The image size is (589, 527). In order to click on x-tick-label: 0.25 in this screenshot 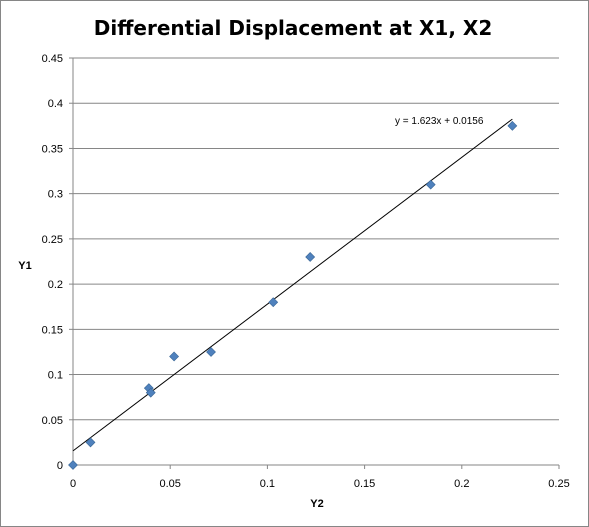, I will do `click(558, 484)`.